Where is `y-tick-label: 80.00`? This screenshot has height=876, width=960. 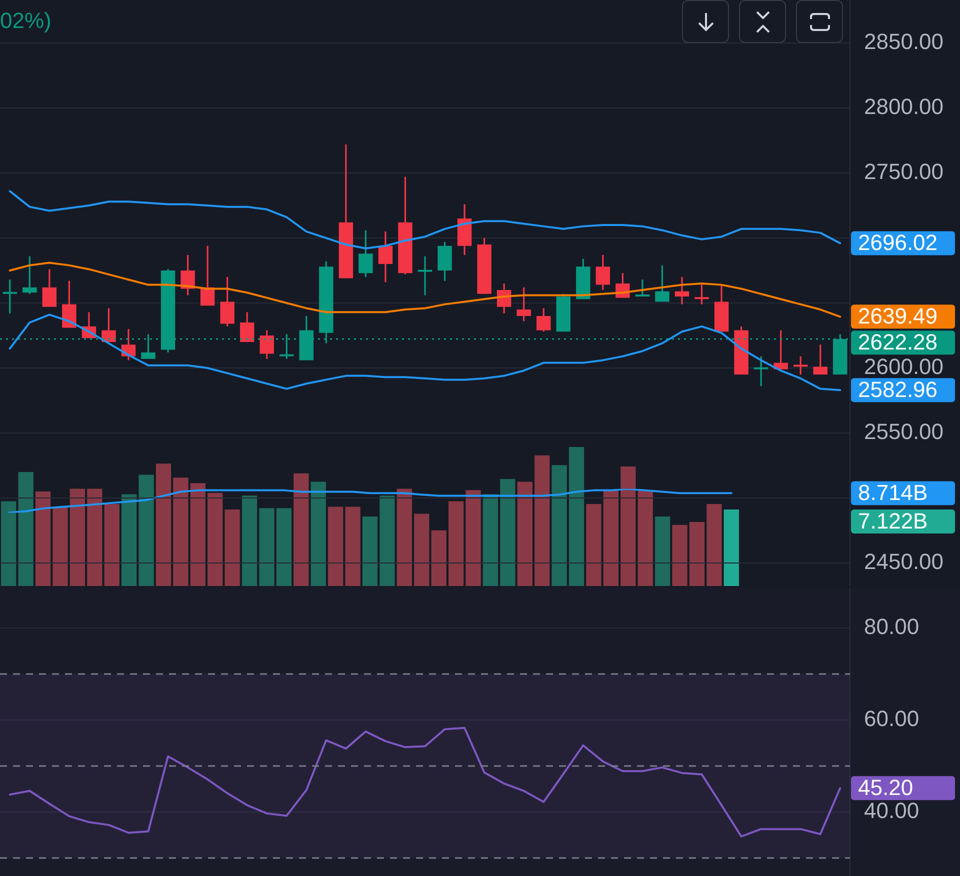 y-tick-label: 80.00 is located at coordinates (892, 627).